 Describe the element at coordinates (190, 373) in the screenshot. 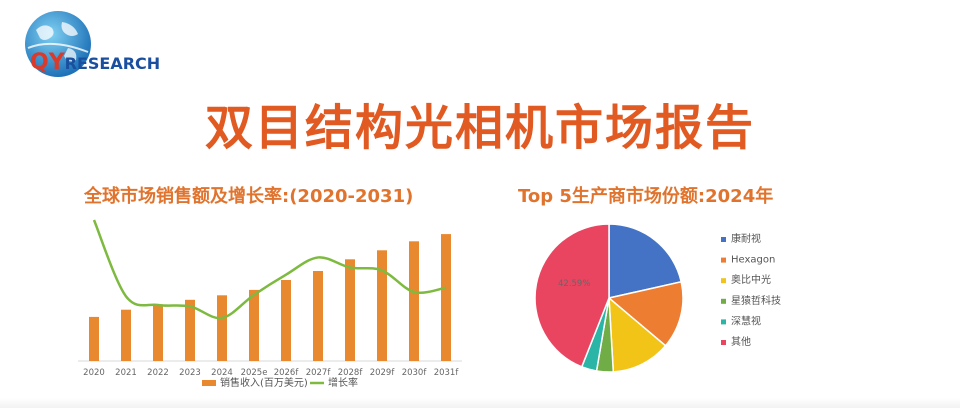

I see `x-tick-label: 2023` at that location.